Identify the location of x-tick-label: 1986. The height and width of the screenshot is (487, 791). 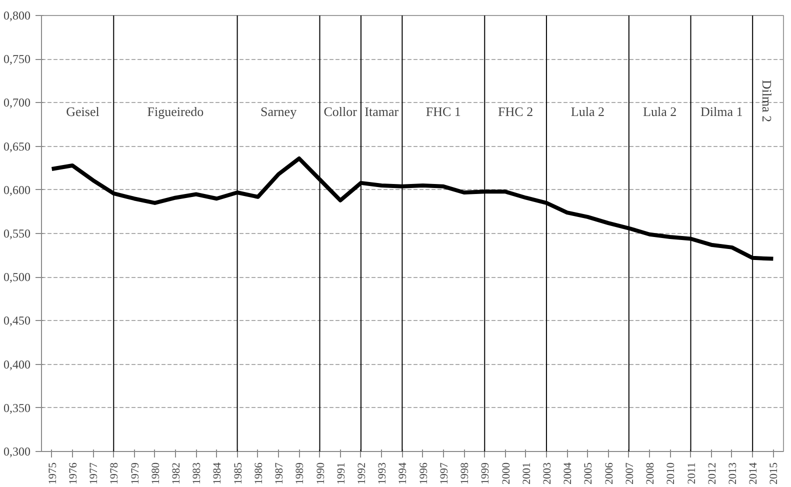
(258, 473).